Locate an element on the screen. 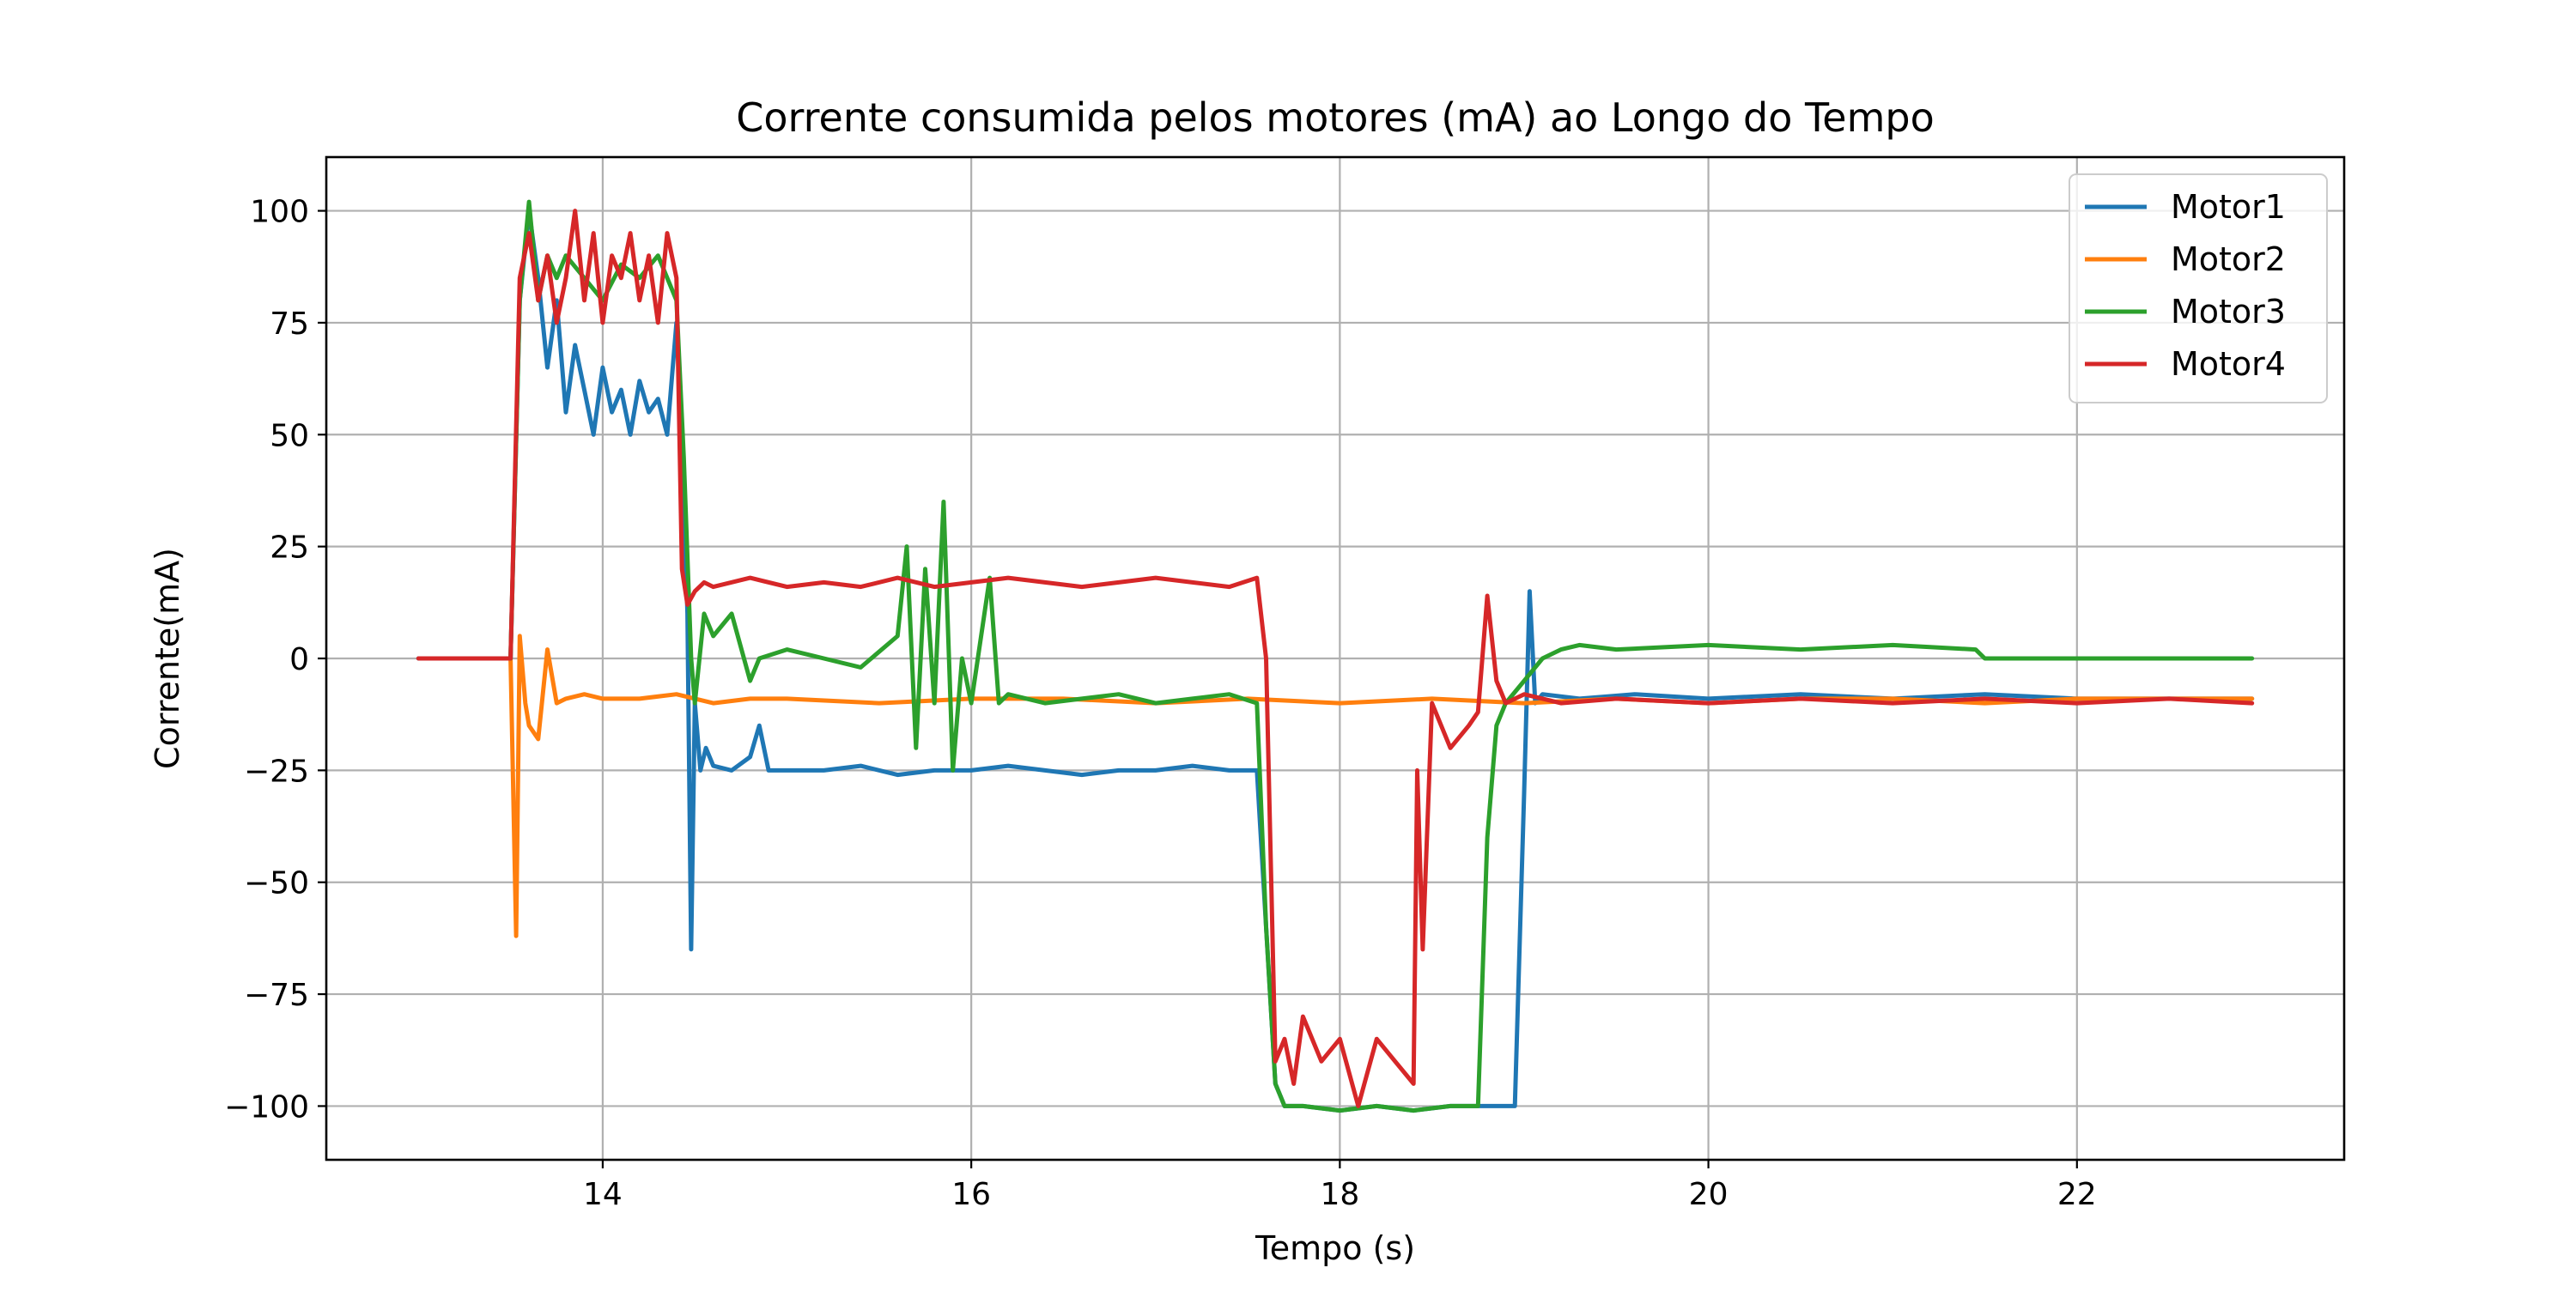 The image size is (2576, 1292). y-tick-label: −75 is located at coordinates (276, 995).